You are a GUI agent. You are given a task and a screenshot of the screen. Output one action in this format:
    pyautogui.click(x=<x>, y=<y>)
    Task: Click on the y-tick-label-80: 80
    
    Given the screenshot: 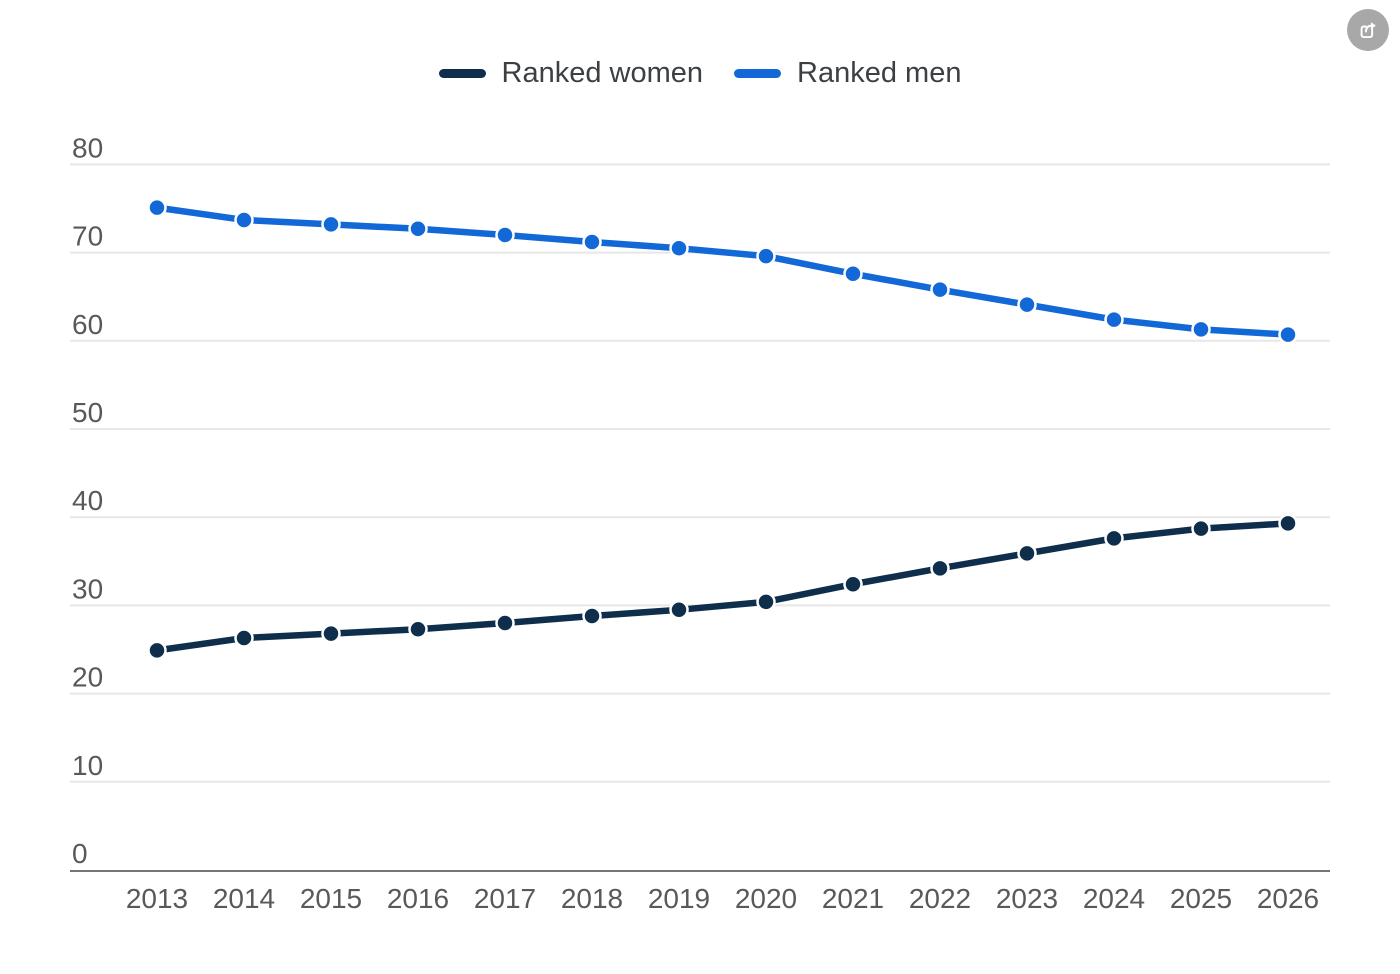 What is the action you would take?
    pyautogui.click(x=87, y=147)
    